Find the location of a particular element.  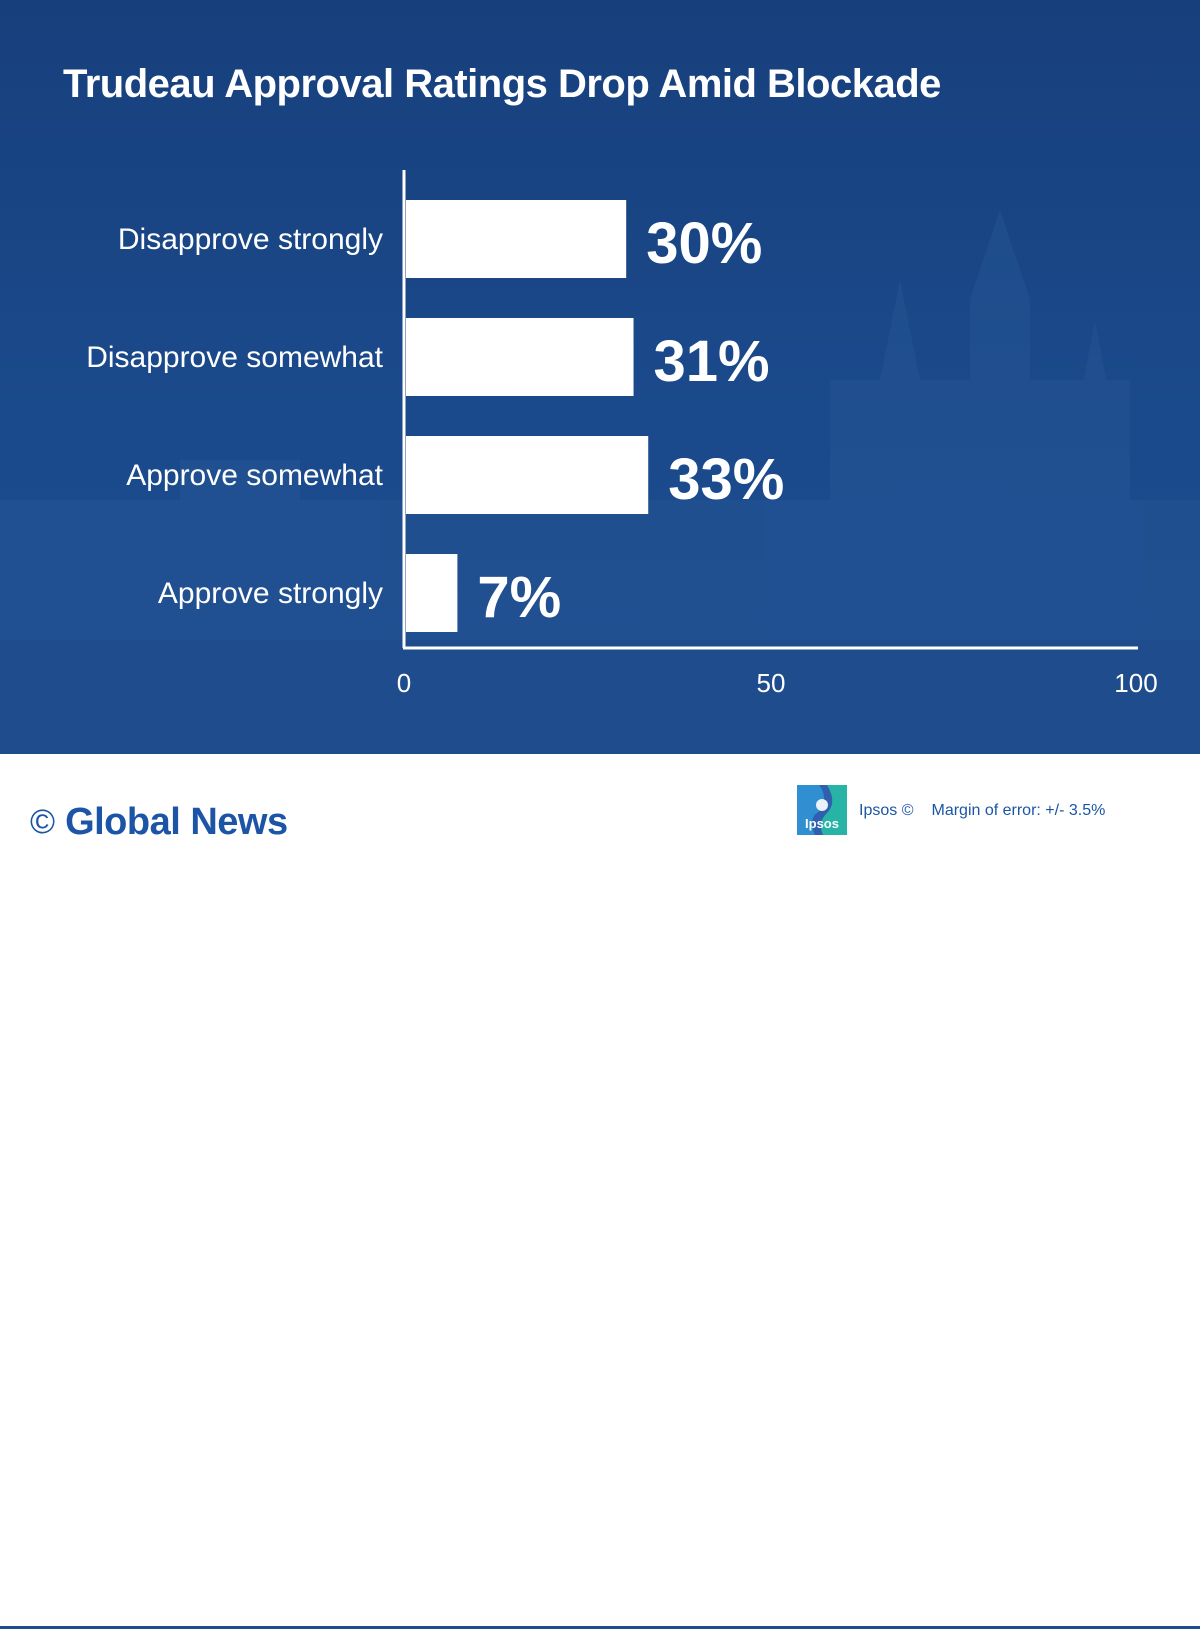

category-label-3: Approve strongly is located at coordinates (270, 593).